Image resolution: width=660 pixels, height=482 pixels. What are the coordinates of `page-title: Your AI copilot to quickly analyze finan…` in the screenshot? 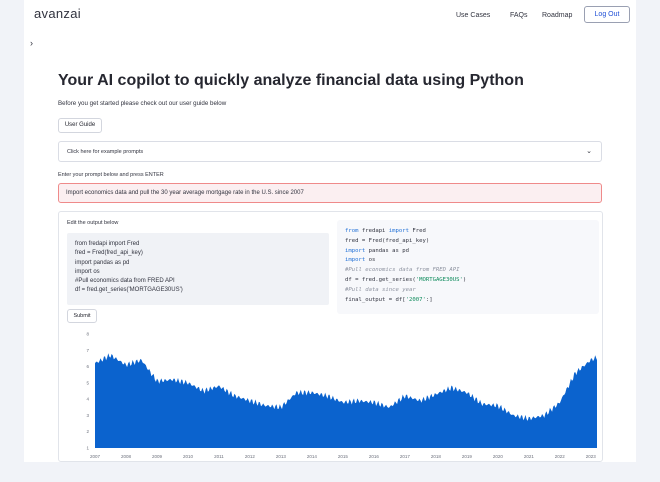 It's located at (291, 80).